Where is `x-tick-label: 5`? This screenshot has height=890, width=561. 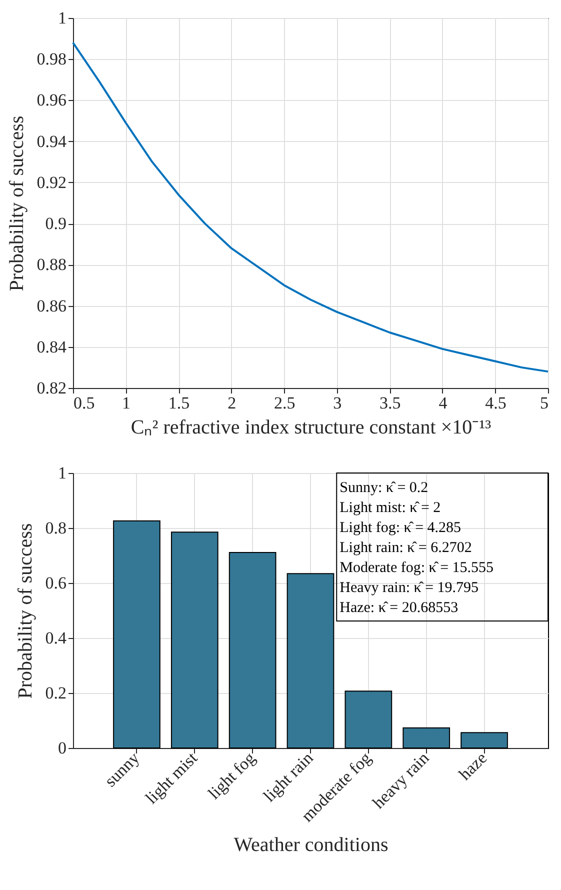 x-tick-label: 5 is located at coordinates (544, 403).